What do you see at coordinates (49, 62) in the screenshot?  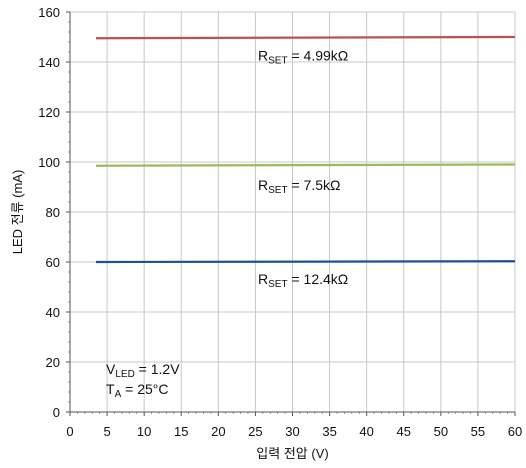 I see `y-tick-label: 140` at bounding box center [49, 62].